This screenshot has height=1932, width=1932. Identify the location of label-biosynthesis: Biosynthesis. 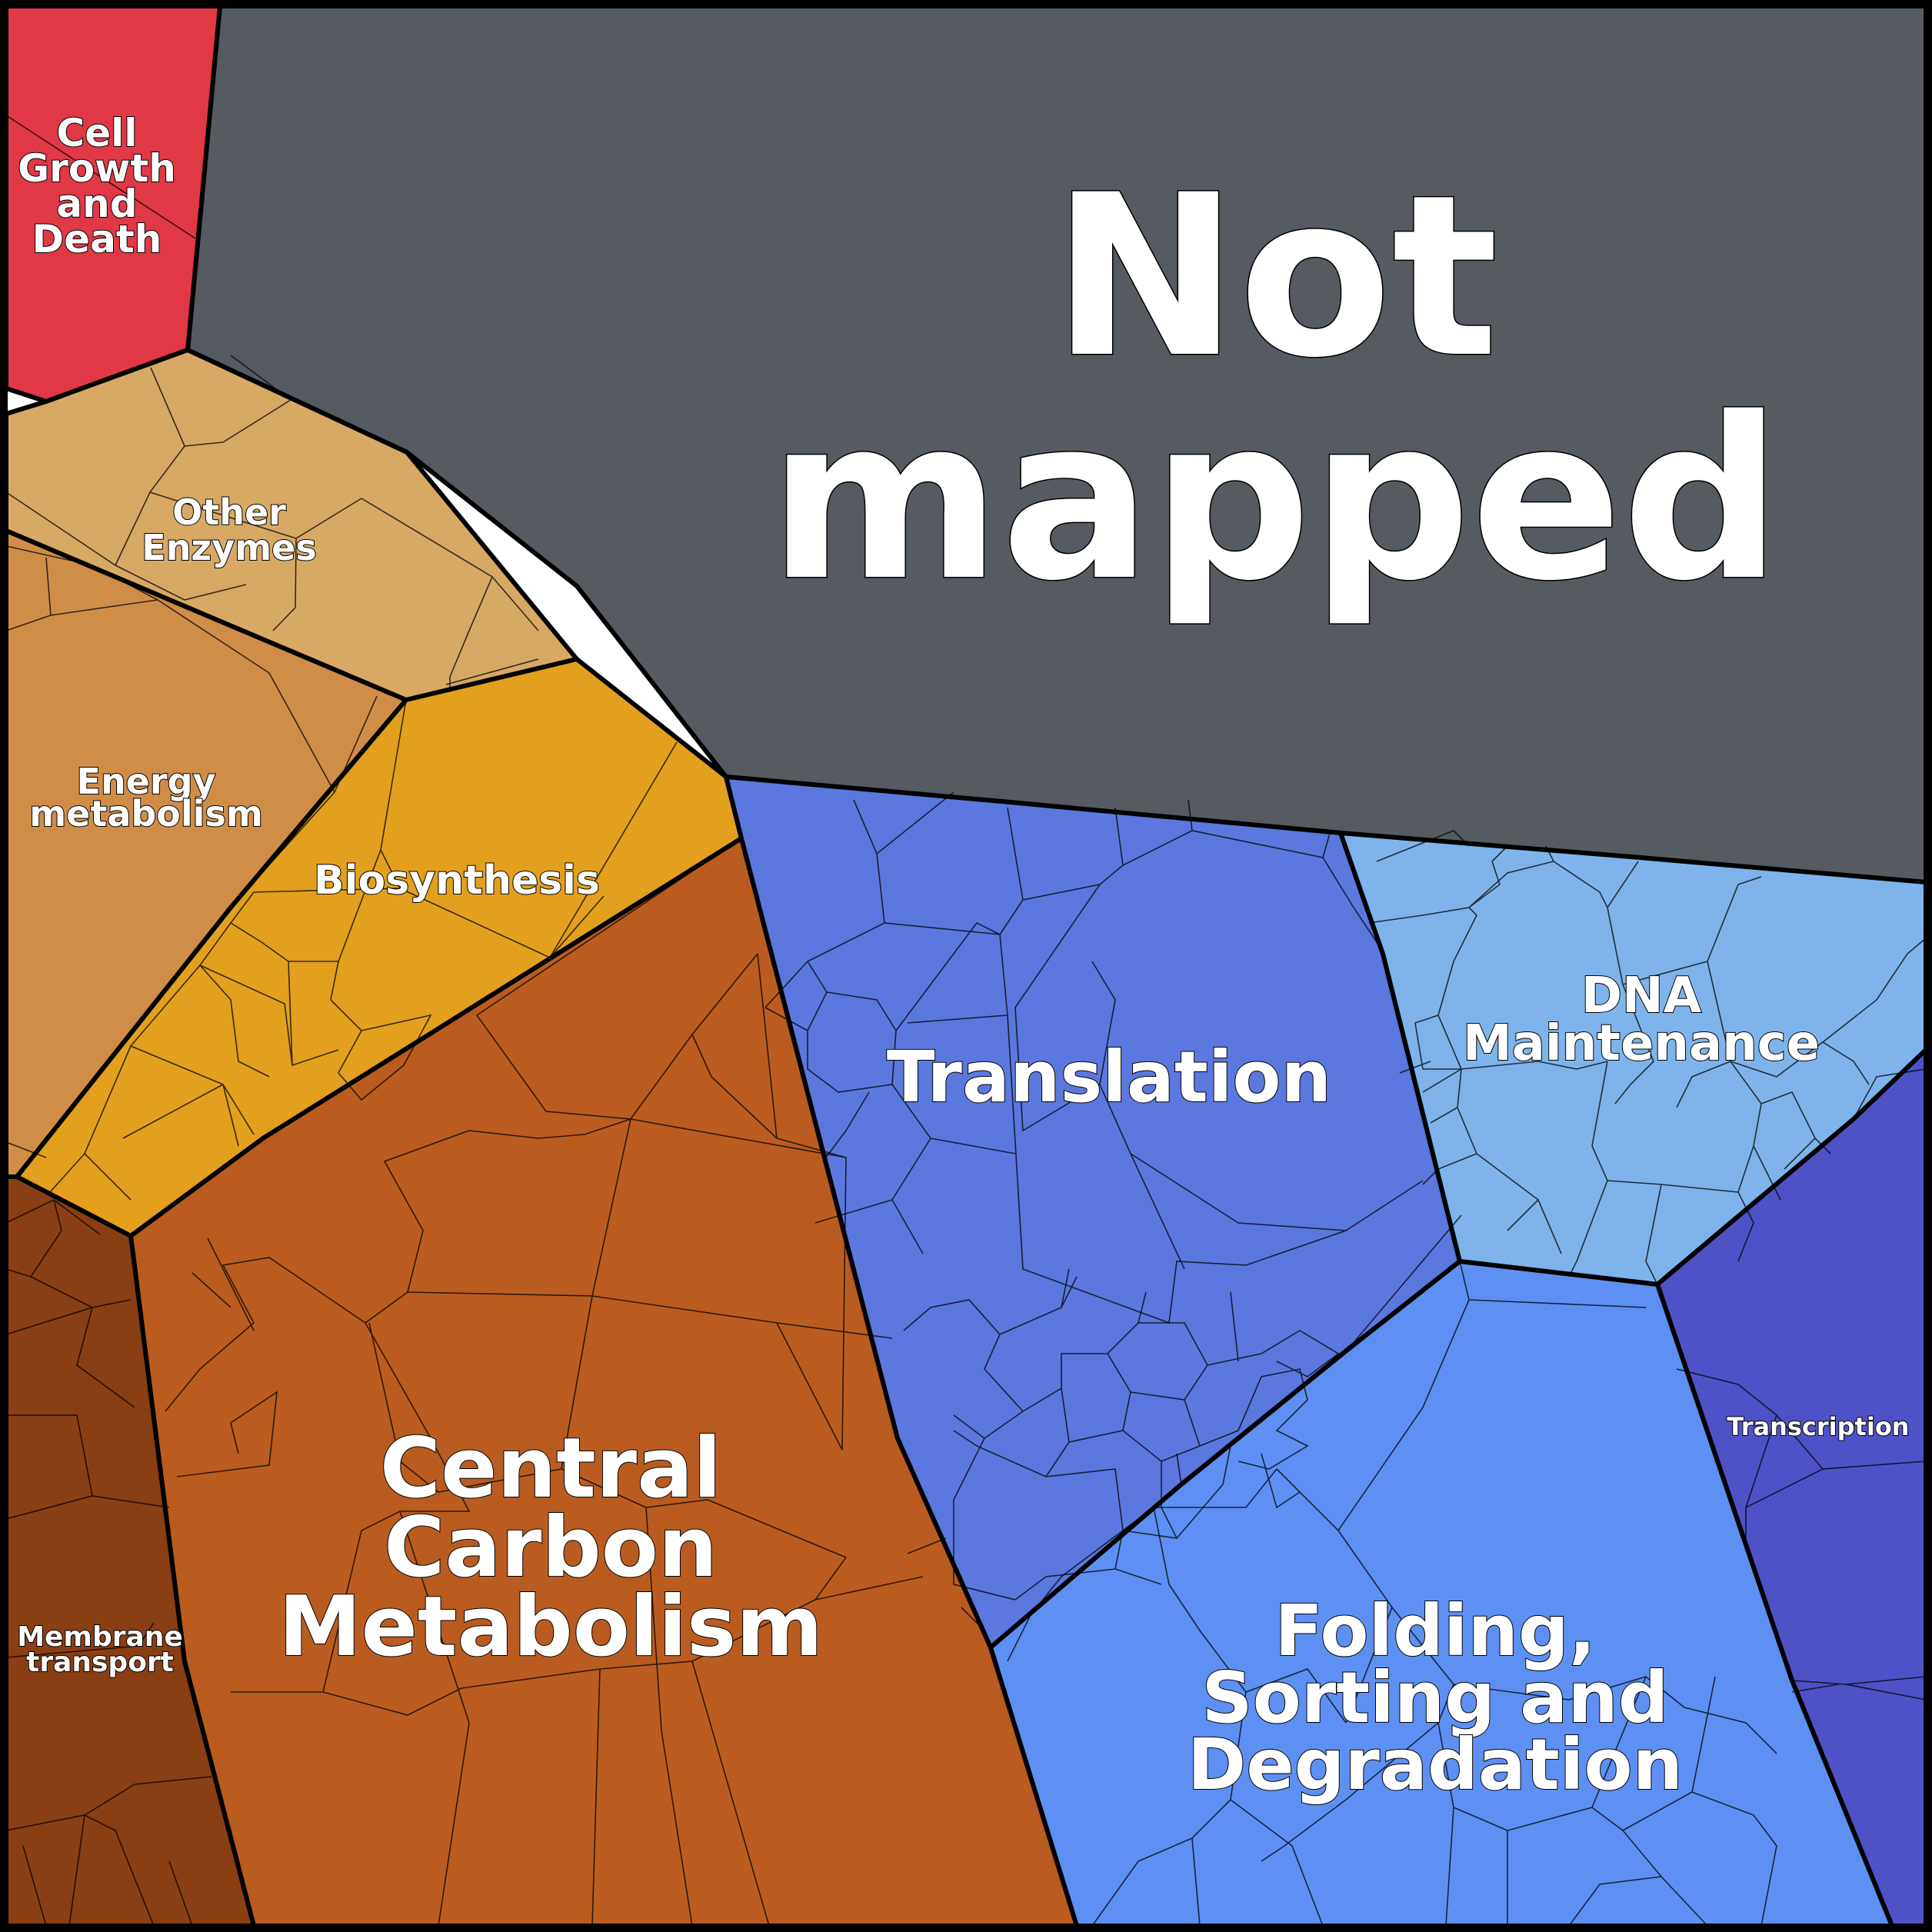
(457, 881).